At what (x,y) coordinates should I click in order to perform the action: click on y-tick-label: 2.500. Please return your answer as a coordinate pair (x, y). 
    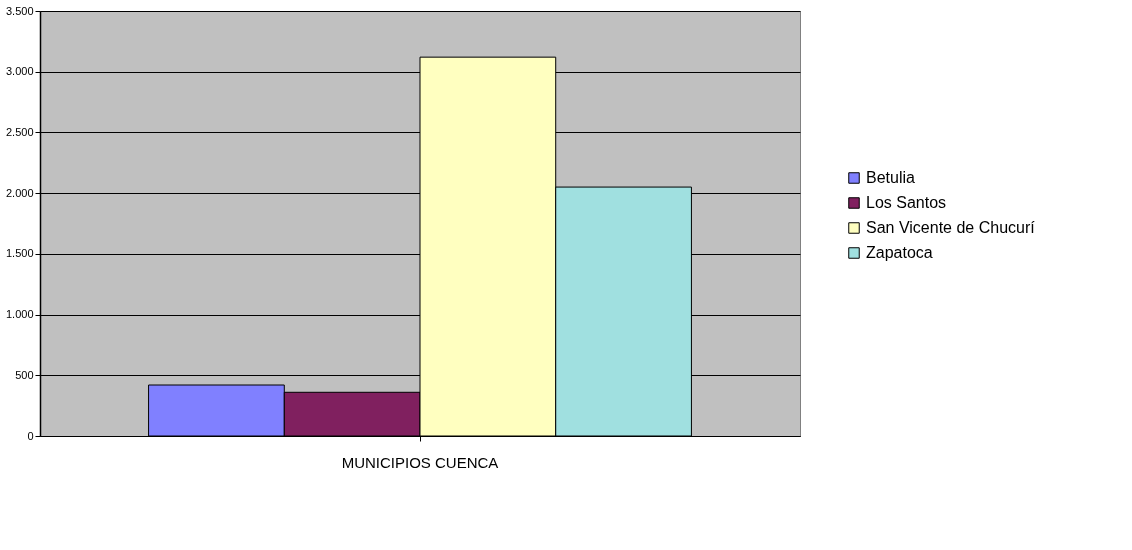
    Looking at the image, I should click on (19, 131).